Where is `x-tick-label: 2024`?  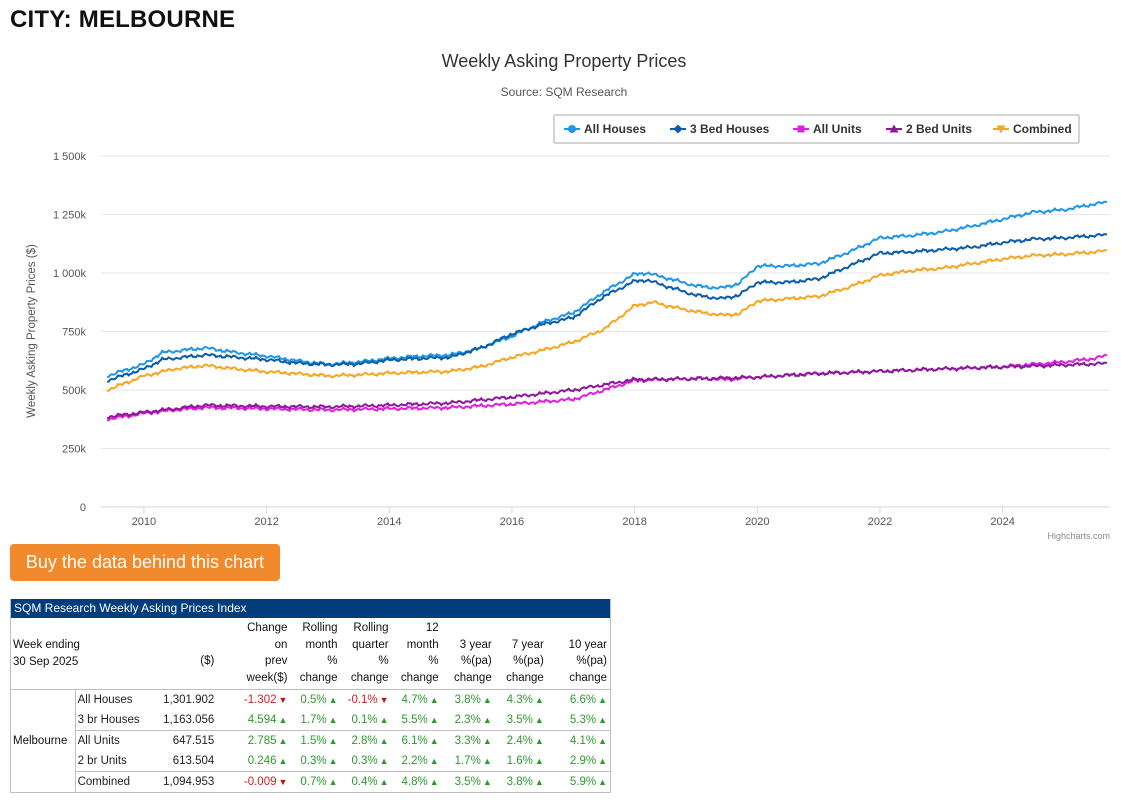 x-tick-label: 2024 is located at coordinates (1002, 522).